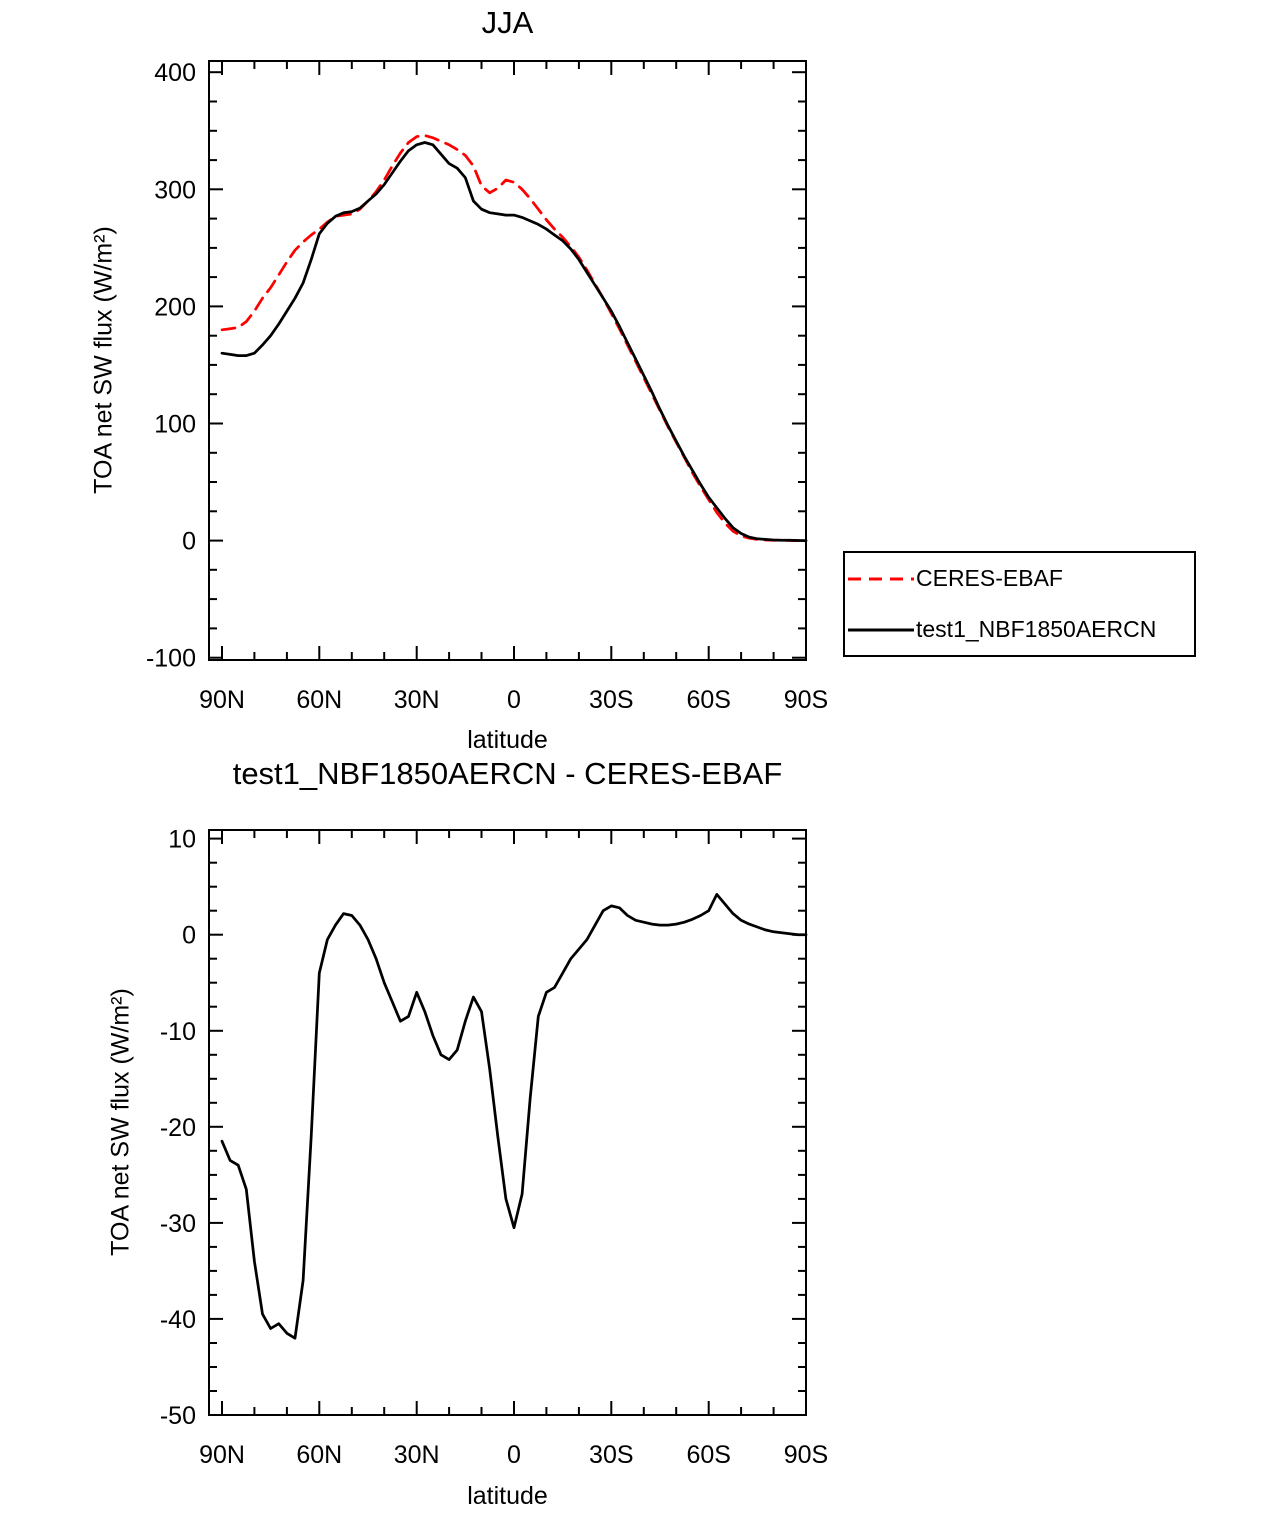 The width and height of the screenshot is (1285, 1517). I want to click on y-tick-label: 10, so click(182, 840).